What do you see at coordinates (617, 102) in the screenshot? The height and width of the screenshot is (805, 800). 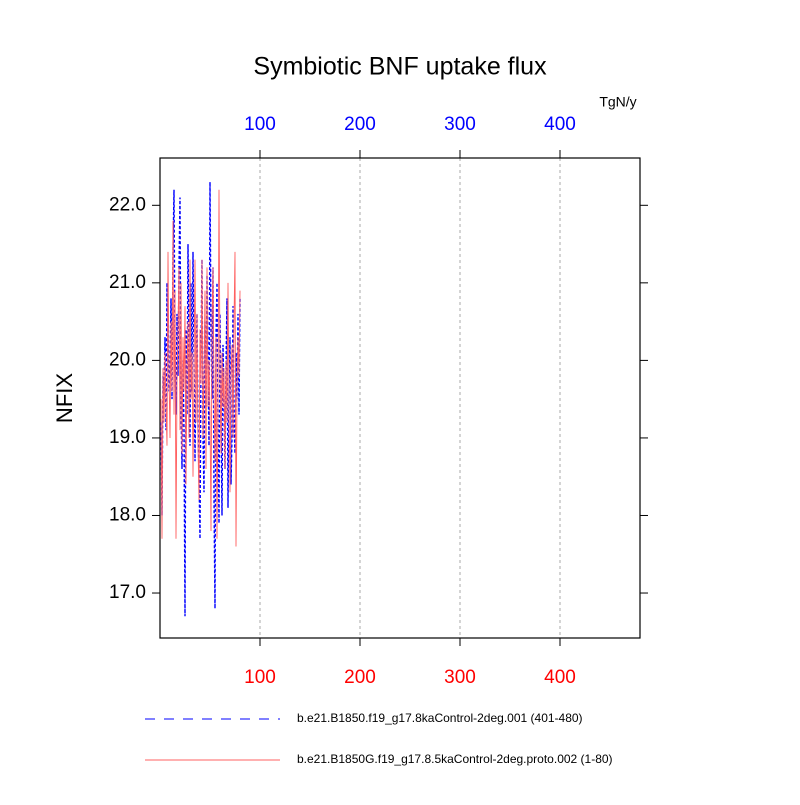 I see `units-label: TgN/y` at bounding box center [617, 102].